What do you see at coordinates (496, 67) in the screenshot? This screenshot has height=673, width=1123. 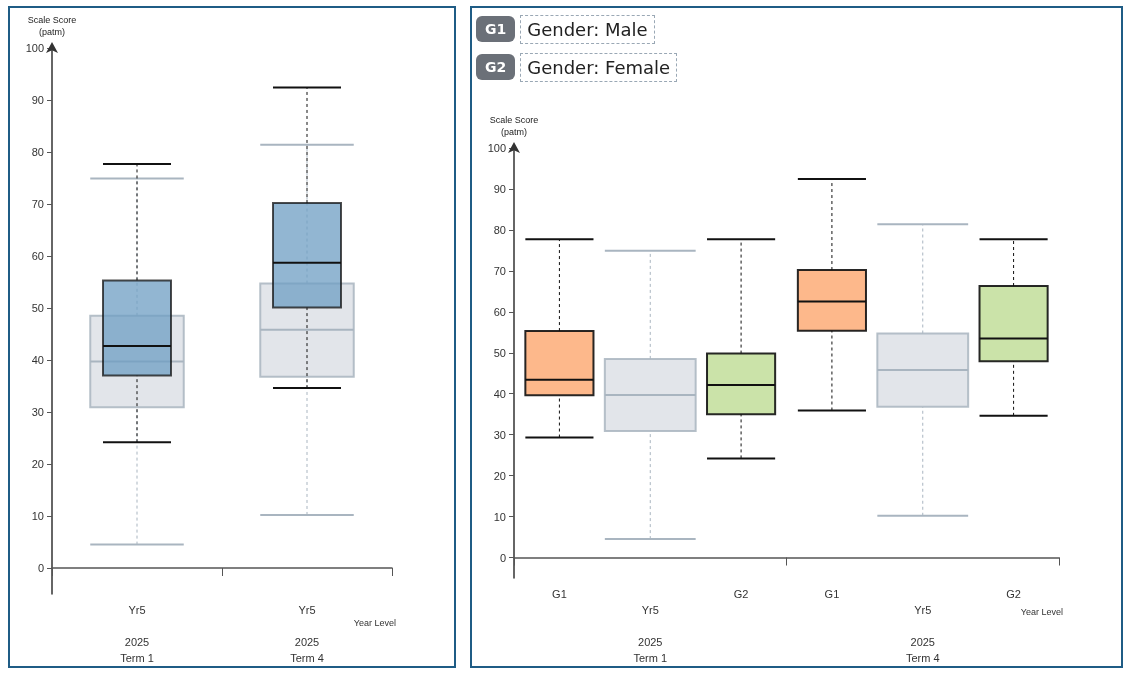 I see `badge: G2` at bounding box center [496, 67].